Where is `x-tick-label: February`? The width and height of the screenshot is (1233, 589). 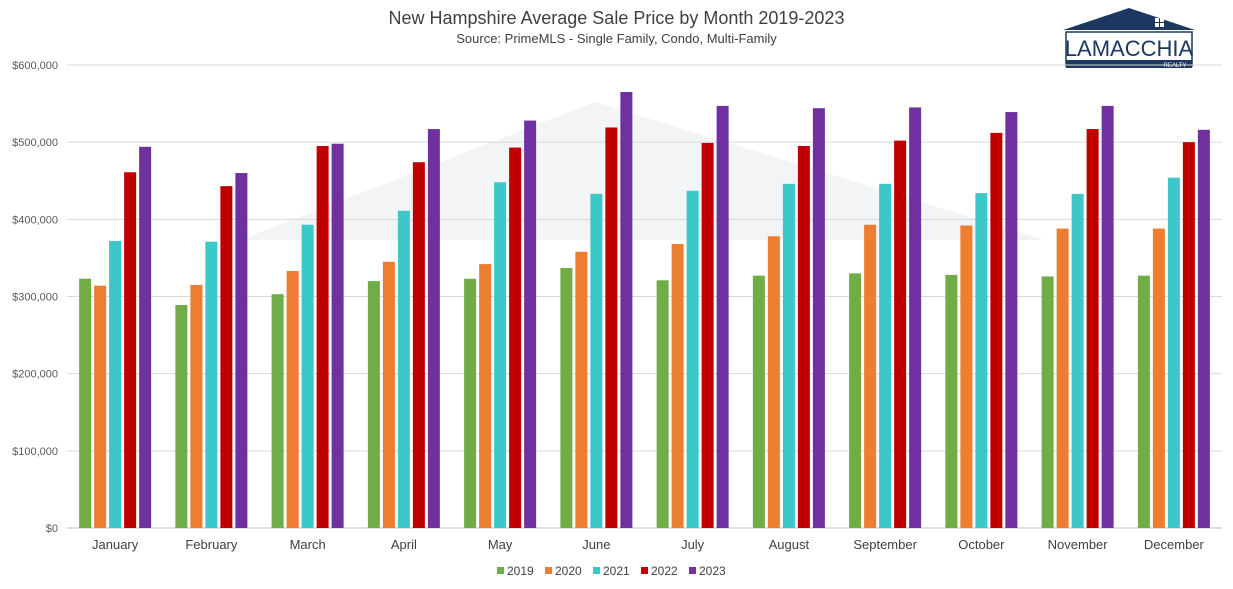
x-tick-label: February is located at coordinates (211, 544).